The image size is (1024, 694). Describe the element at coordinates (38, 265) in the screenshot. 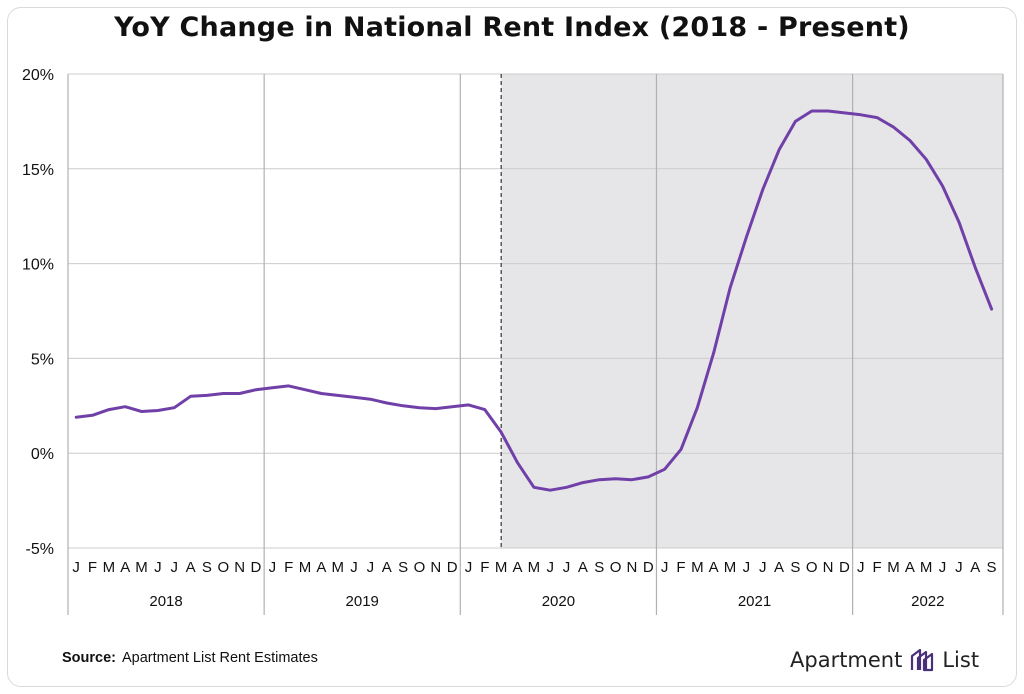

I see `y-tick-label: 10%` at that location.